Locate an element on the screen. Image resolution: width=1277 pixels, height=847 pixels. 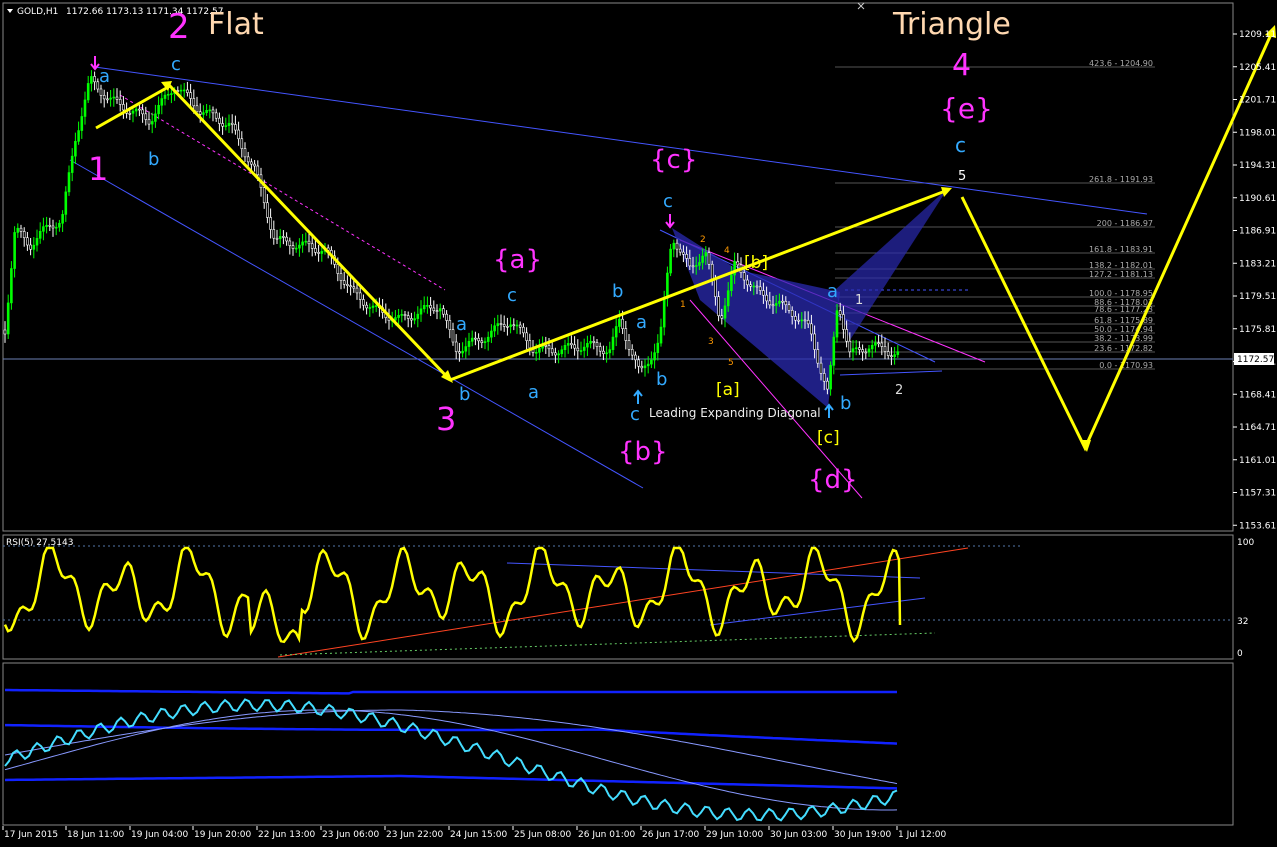
up-arrow-icon is located at coordinates (638, 396).